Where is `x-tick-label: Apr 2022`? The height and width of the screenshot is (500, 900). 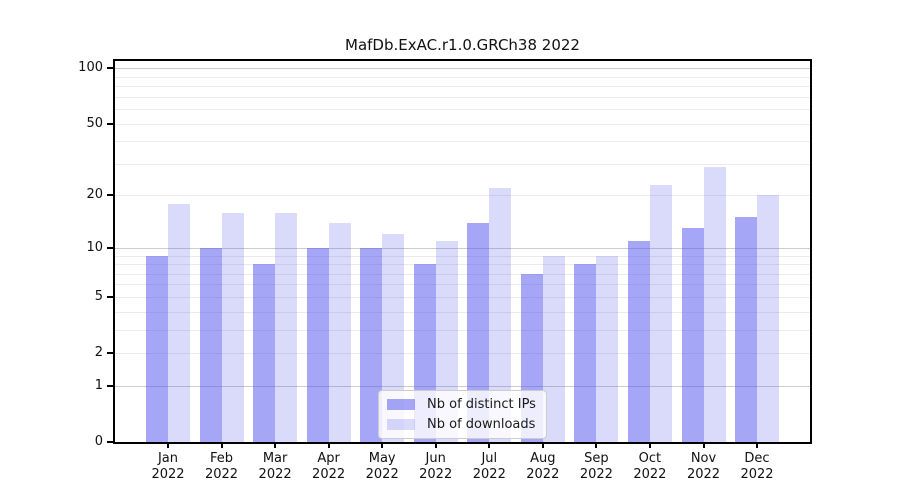
x-tick-label: Apr 2022 is located at coordinates (329, 466).